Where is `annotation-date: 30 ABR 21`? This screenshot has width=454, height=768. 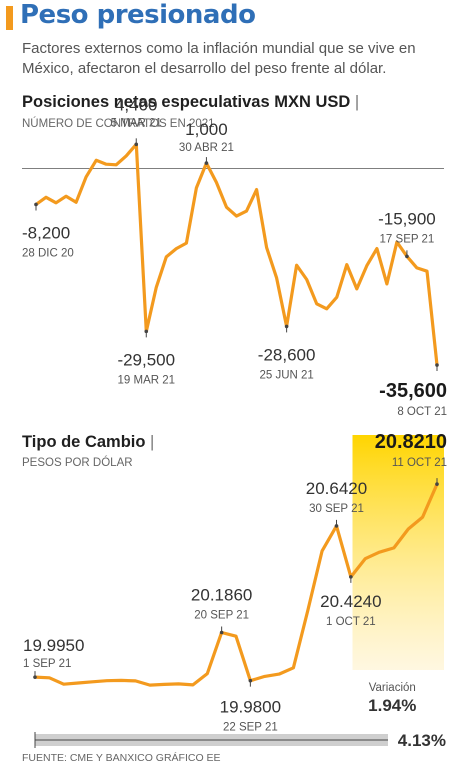 annotation-date: 30 ABR 21 is located at coordinates (206, 148).